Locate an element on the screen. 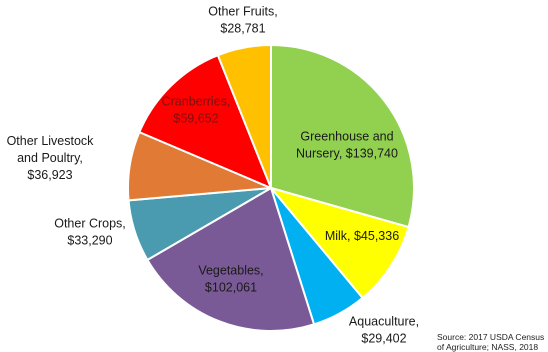 The height and width of the screenshot is (352, 548). label-line: Cranberries, is located at coordinates (196, 102).